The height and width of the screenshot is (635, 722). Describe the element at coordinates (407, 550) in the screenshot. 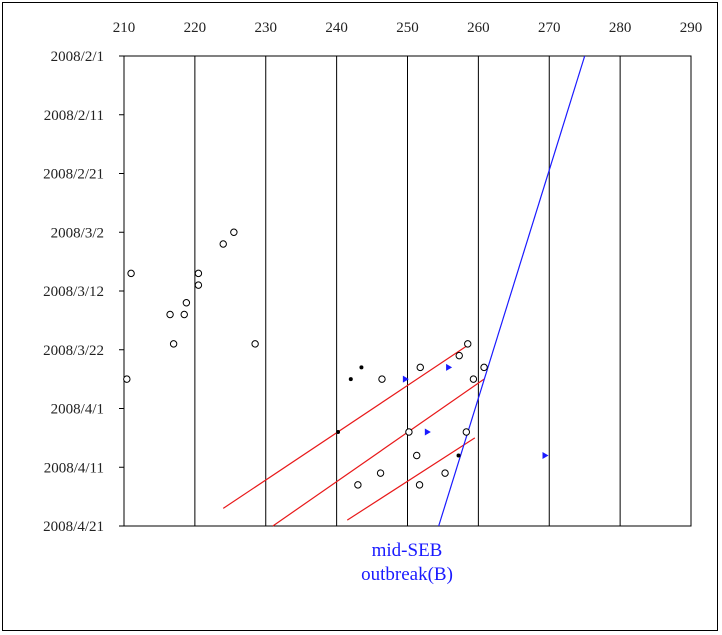

I see `annotation-label: mid-SEB` at that location.